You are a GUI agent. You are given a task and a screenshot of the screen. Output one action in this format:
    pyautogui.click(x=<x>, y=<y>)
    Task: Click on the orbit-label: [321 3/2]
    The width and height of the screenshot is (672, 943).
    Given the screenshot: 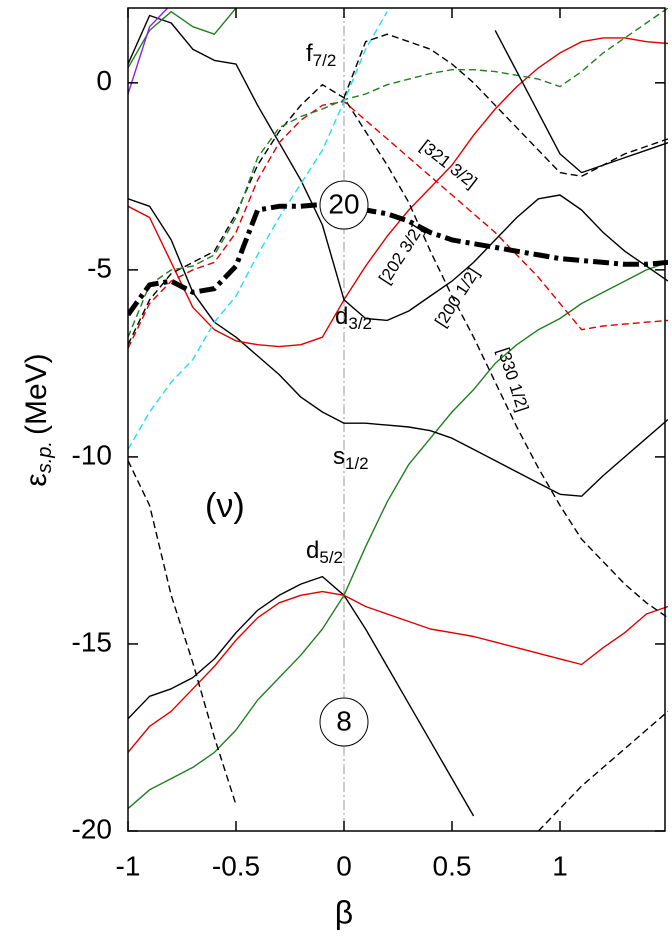 What is the action you would take?
    pyautogui.click(x=449, y=164)
    